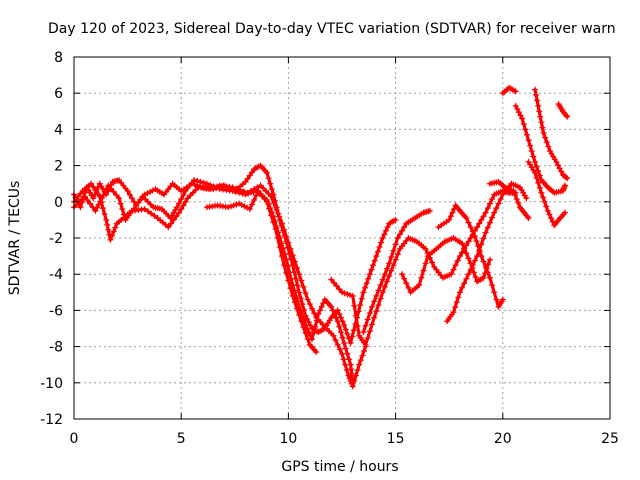 The image size is (640, 480). Describe the element at coordinates (56, 275) in the screenshot. I see `y-tick-label: -4` at that location.